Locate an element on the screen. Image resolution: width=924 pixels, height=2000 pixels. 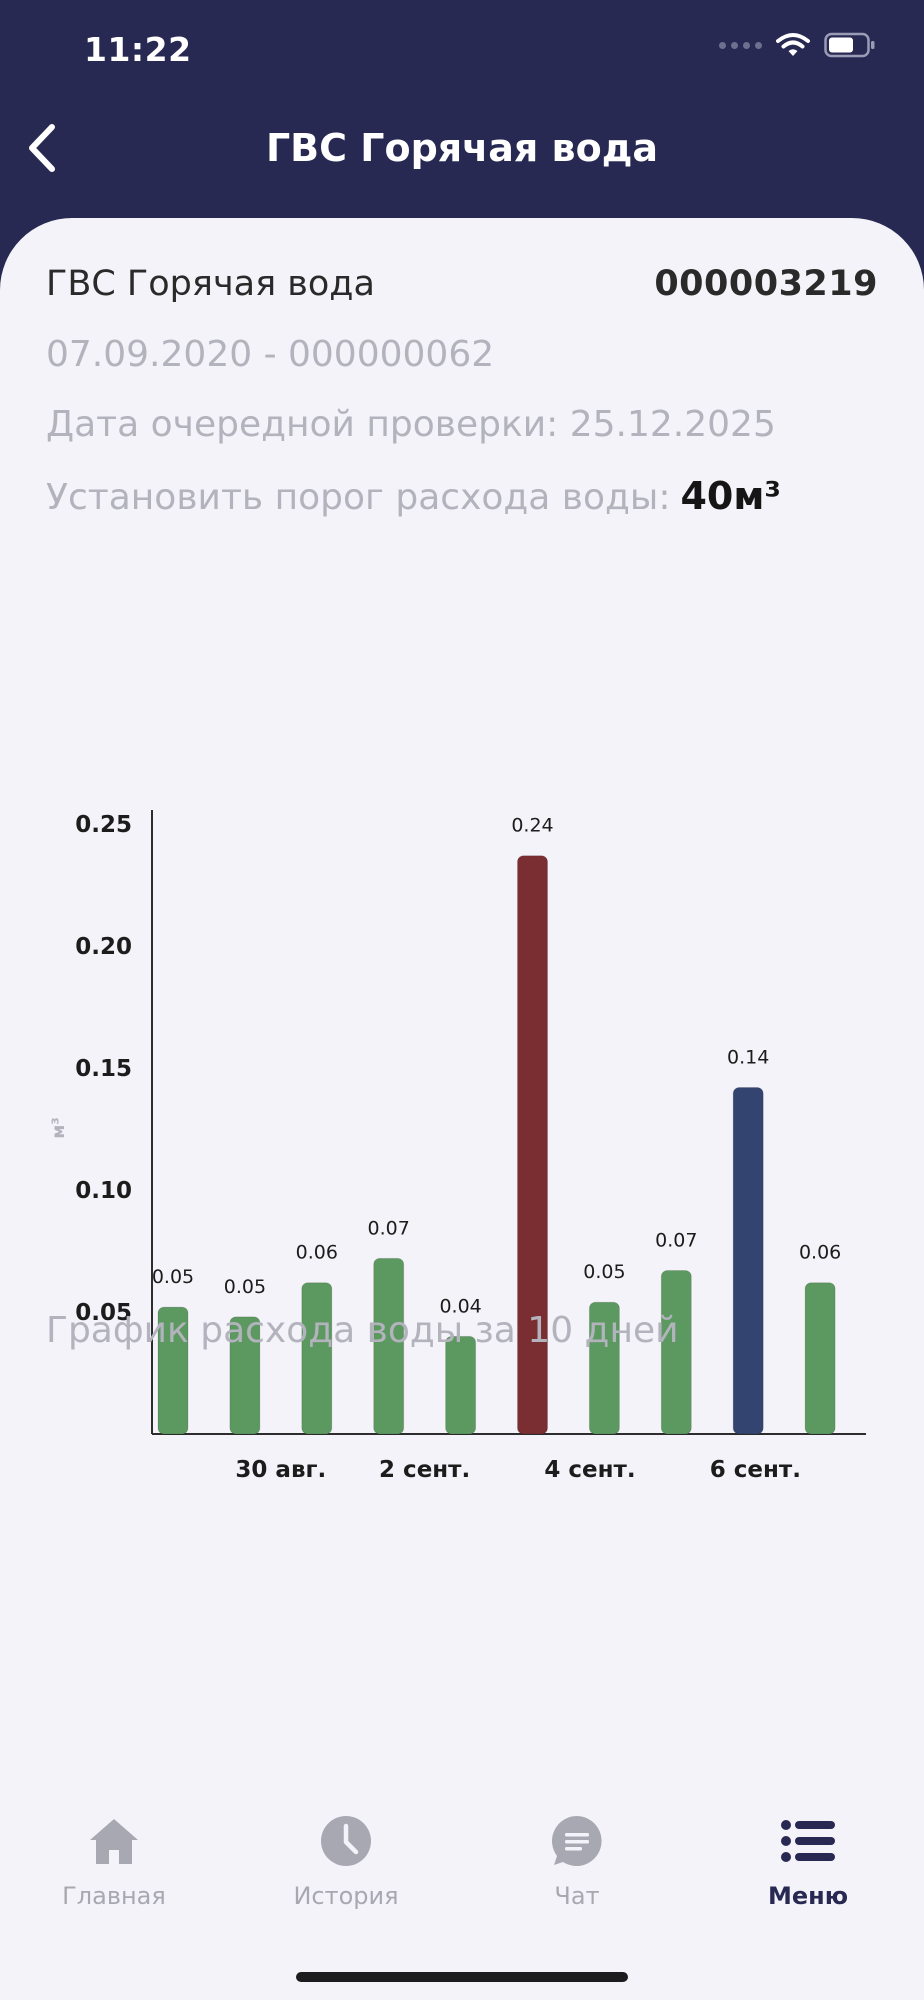
meter-name: ГВС Горячая вода is located at coordinates (210, 284).